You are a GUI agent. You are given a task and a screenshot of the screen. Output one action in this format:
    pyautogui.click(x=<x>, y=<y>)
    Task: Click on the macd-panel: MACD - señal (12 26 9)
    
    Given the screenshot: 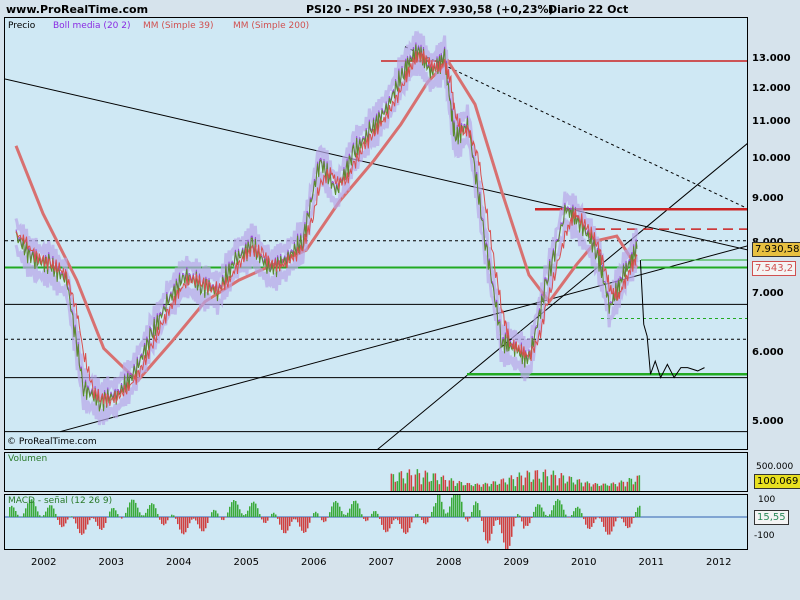 What is the action you would take?
    pyautogui.click(x=376, y=522)
    